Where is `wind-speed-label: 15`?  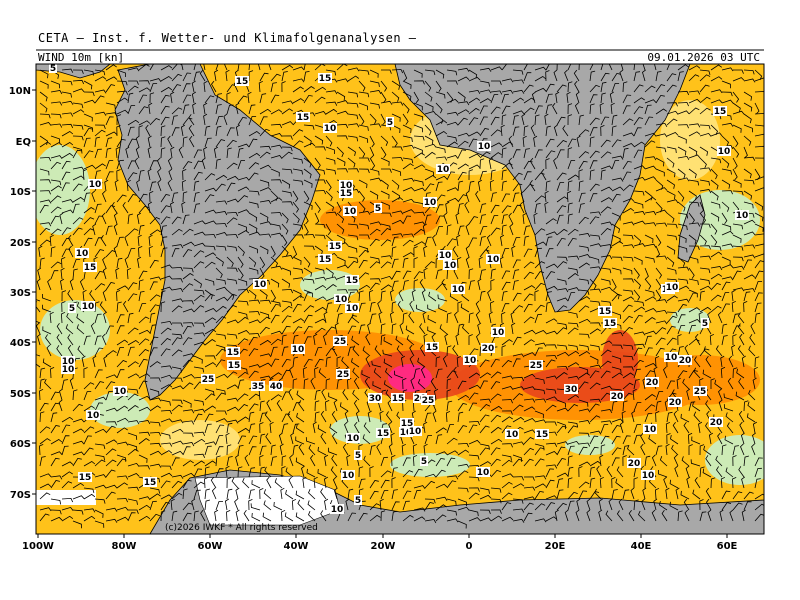 wind-speed-label: 15 is located at coordinates (90, 268).